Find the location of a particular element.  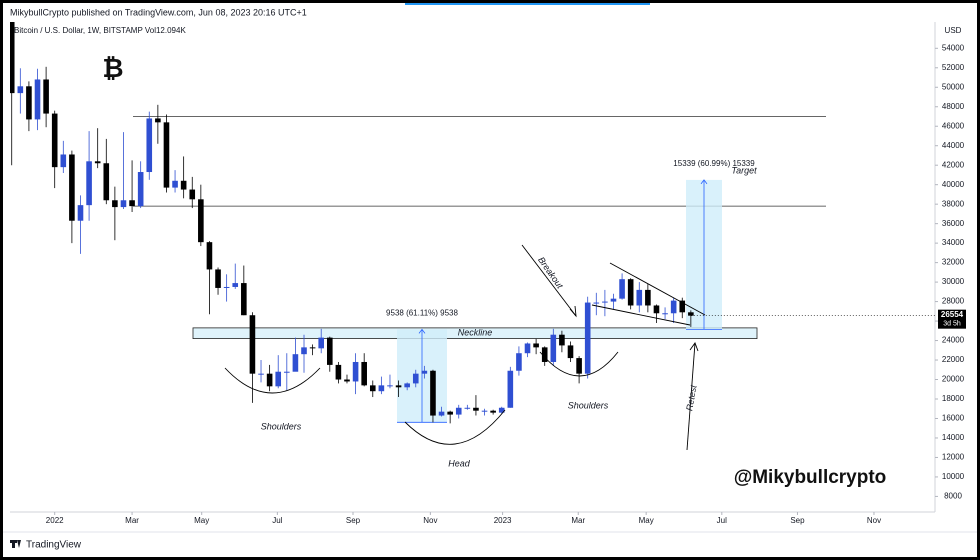

last-price-label: 26554 is located at coordinates (952, 314).